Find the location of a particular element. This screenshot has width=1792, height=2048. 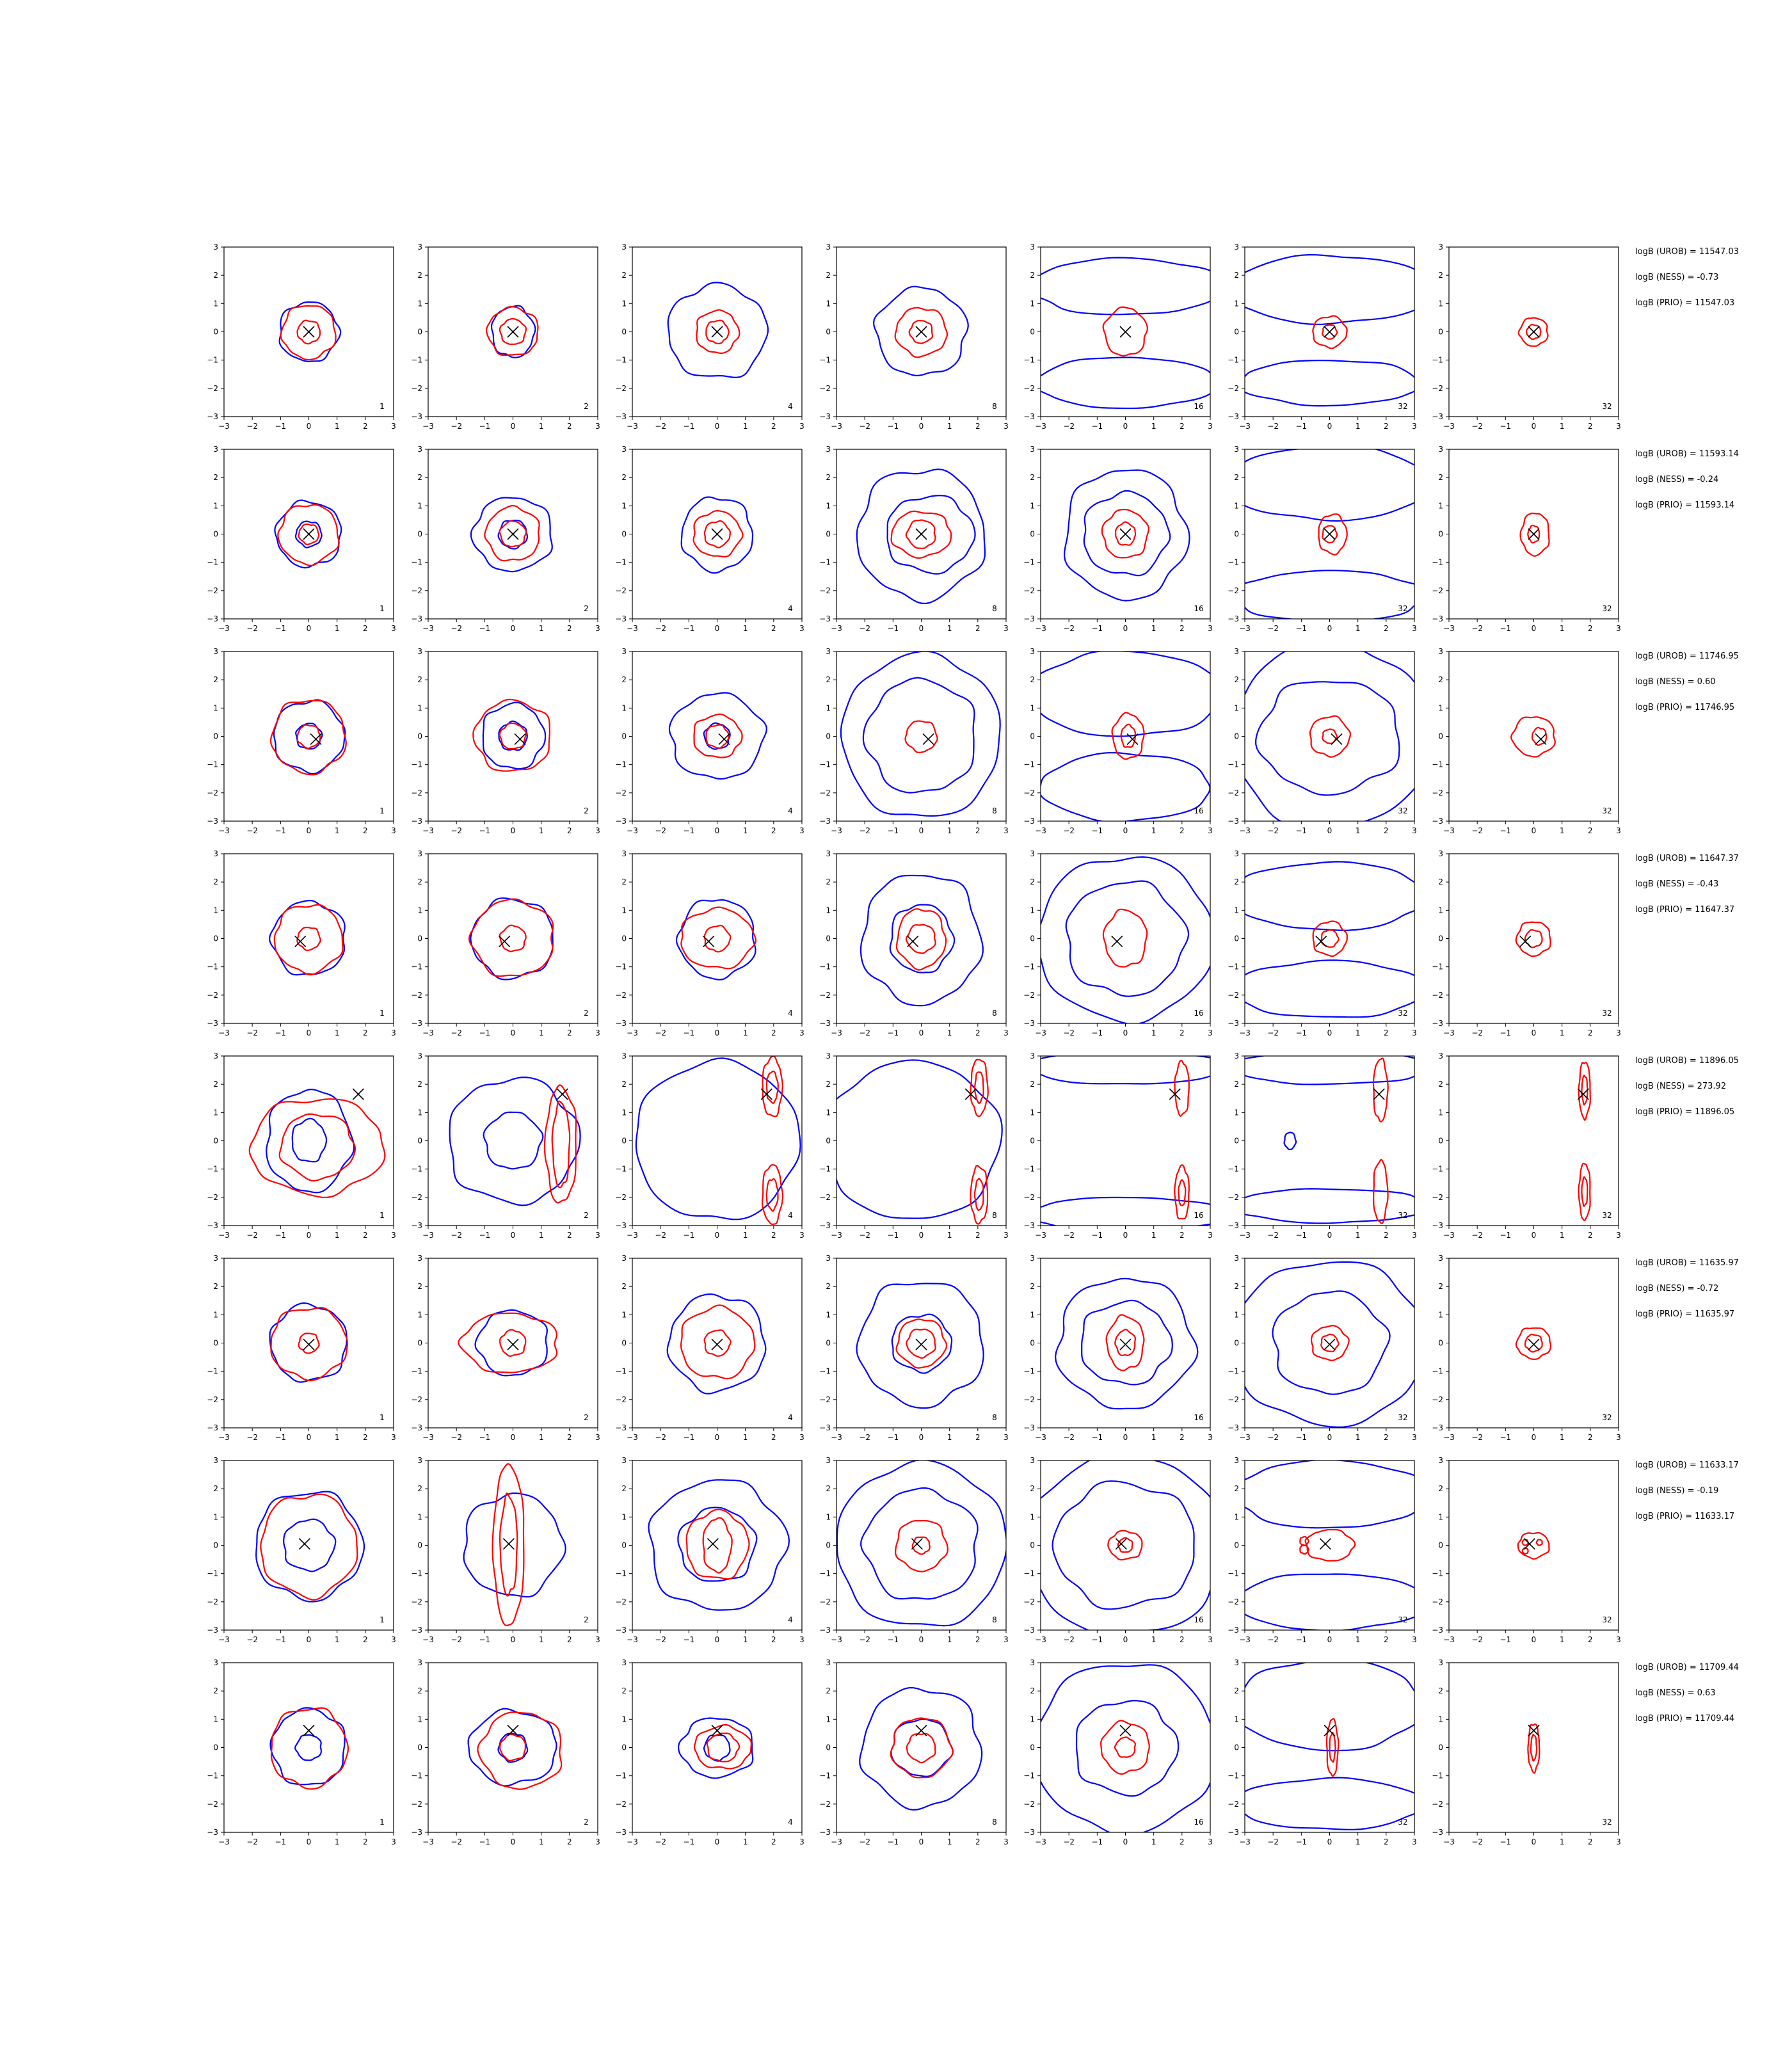

panel-r2-c3: −3 −2 −1 0 1 2 3 3 2 1 0 −1 −2 −3 4 is located at coordinates (709, 539).